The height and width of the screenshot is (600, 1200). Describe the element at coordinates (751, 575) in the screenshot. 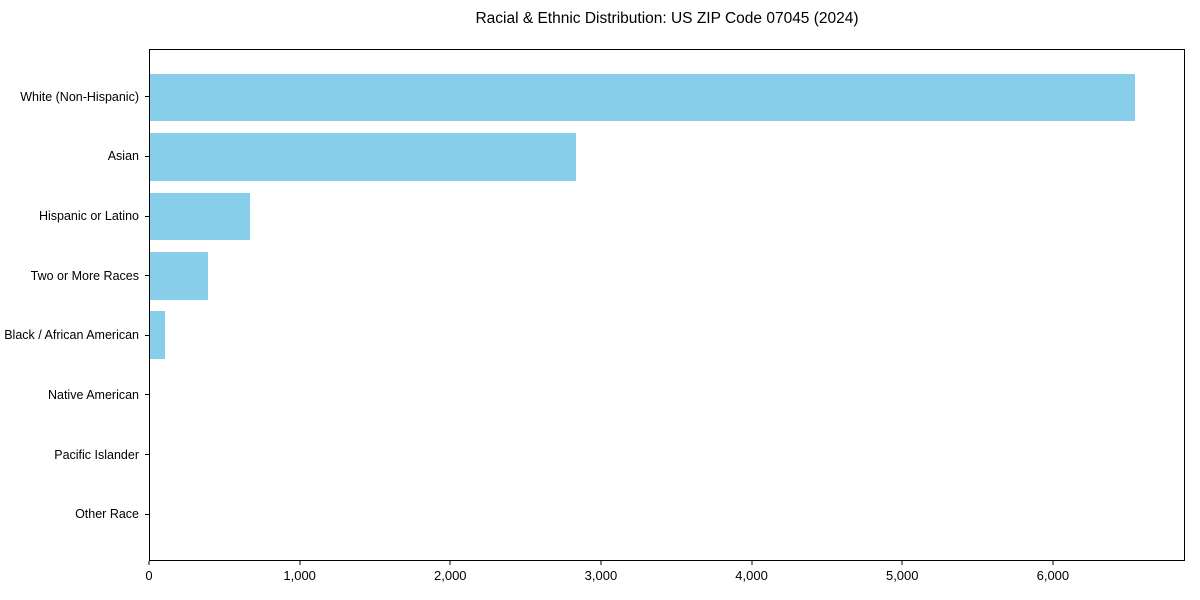

I see `x-tick-label: 4,000` at that location.